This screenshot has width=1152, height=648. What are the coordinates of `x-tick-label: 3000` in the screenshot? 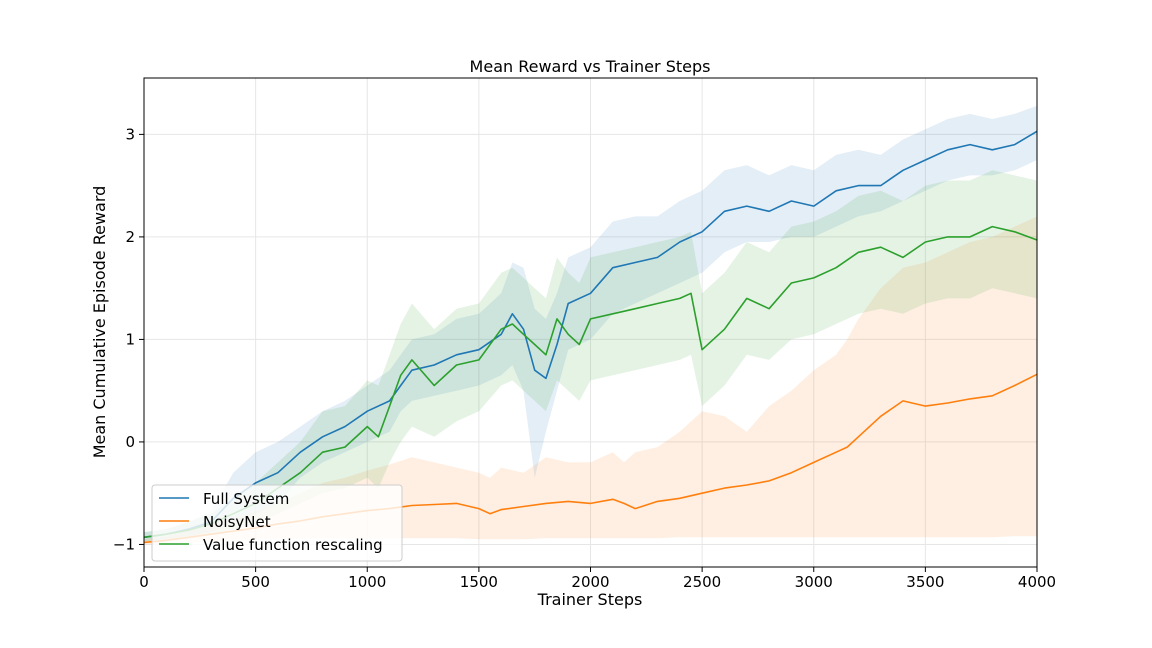 It's located at (814, 582).